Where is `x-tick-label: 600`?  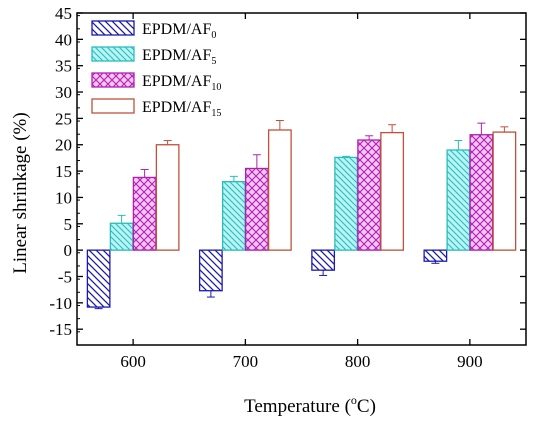 x-tick-label: 600 is located at coordinates (133, 361).